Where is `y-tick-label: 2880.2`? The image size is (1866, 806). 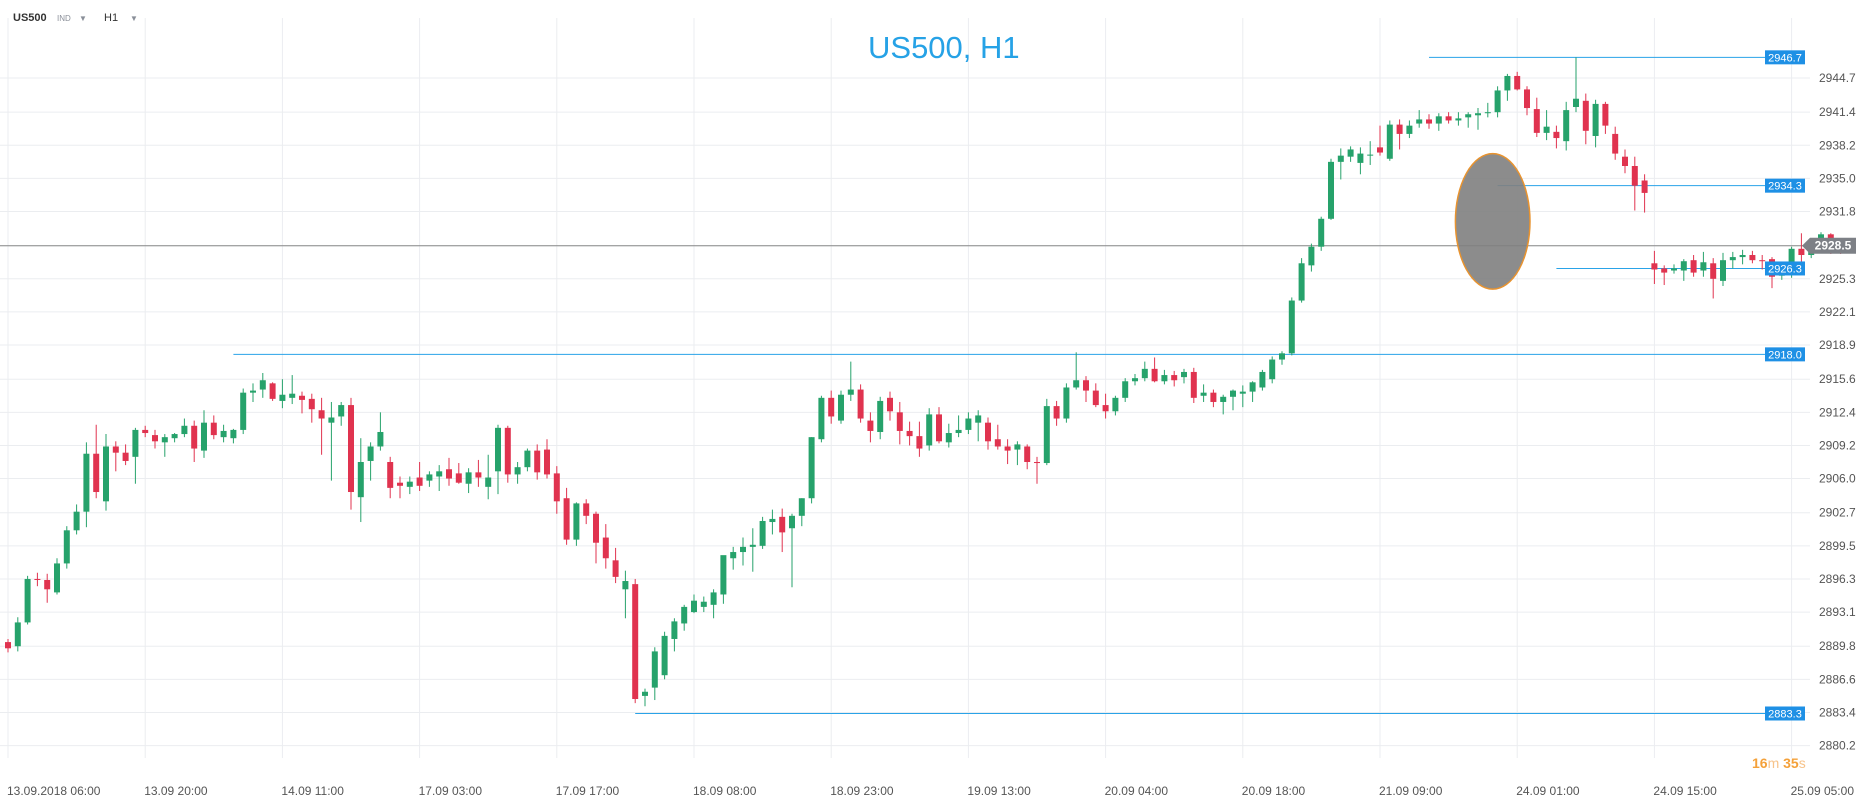
y-tick-label: 2880.2 is located at coordinates (1837, 746).